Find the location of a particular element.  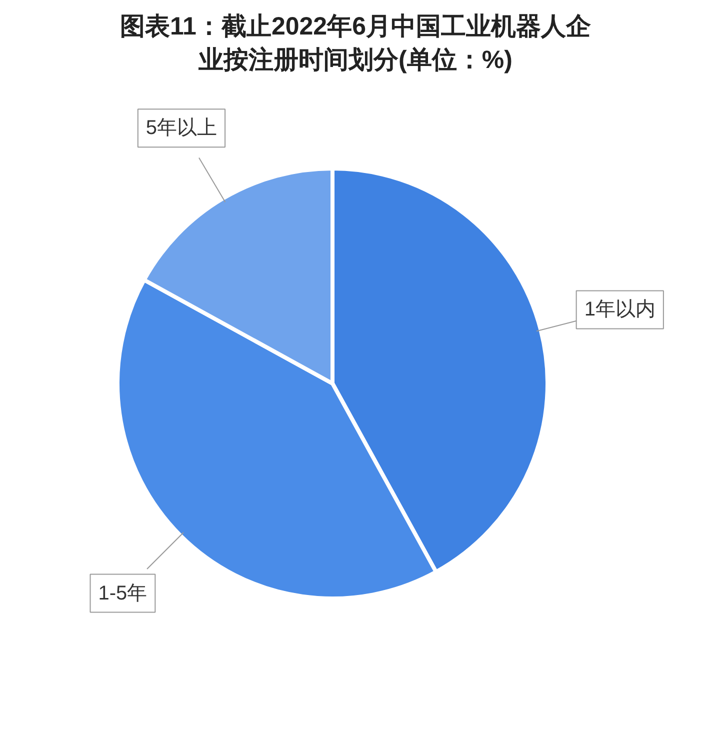

slice-label: 5年以上 is located at coordinates (182, 128).